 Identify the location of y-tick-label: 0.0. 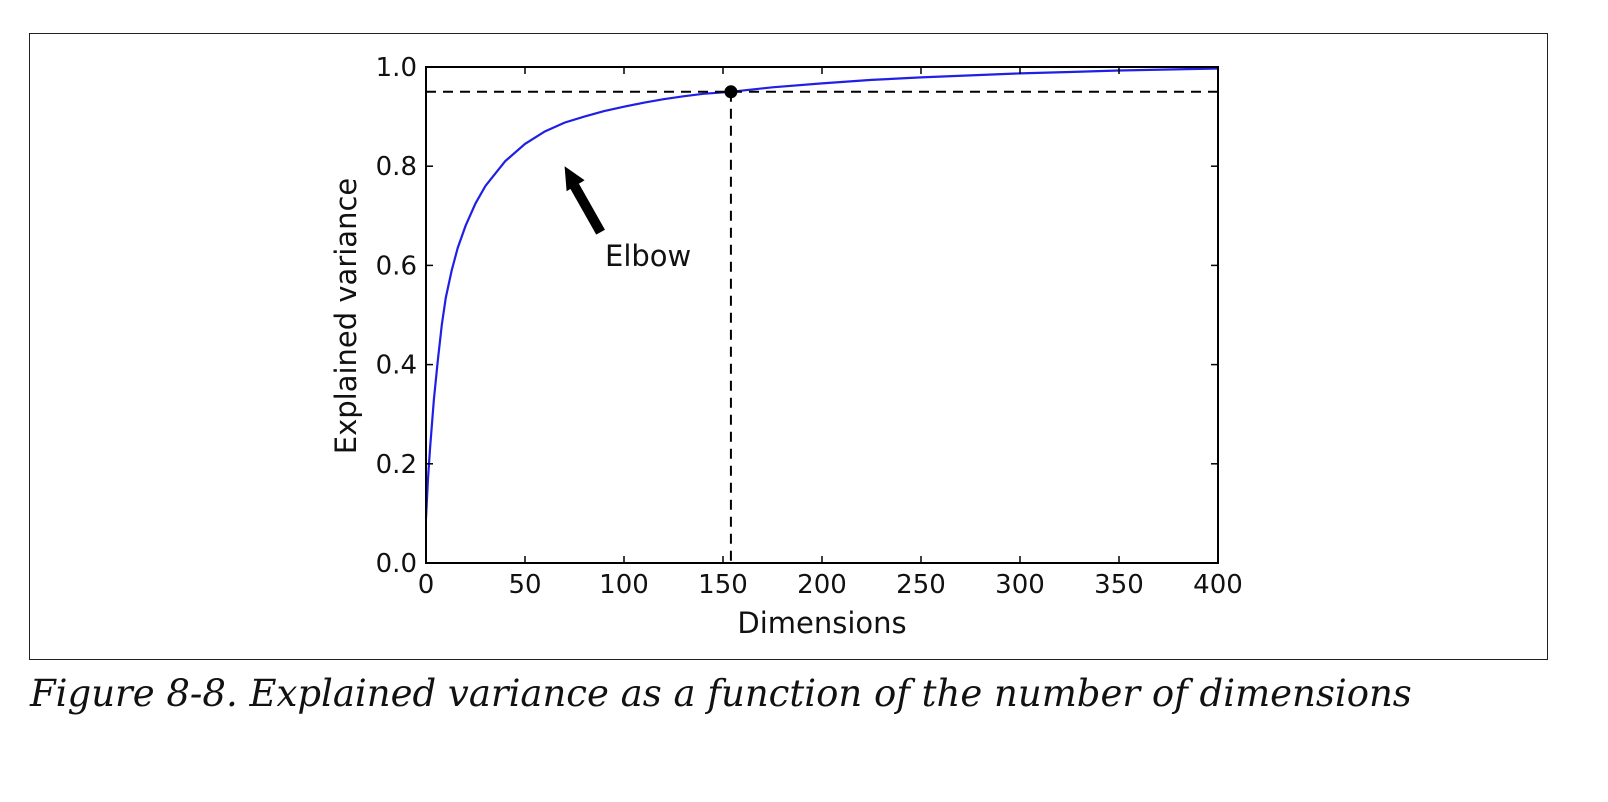
(396, 564).